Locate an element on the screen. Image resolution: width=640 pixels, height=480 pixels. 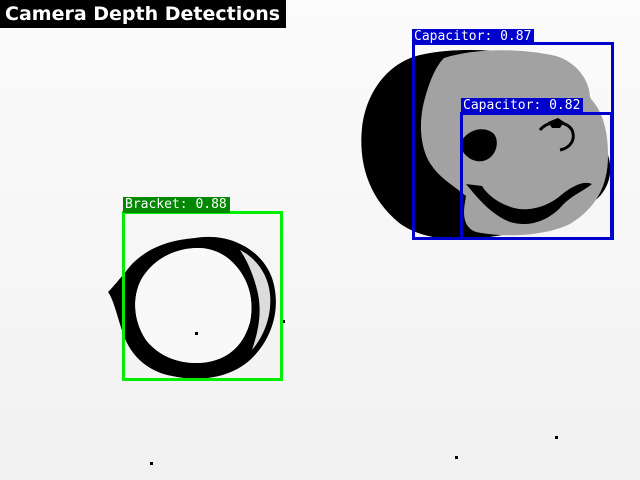
capacitor-detection-label: Capacitor: 0.82 is located at coordinates (522, 106).